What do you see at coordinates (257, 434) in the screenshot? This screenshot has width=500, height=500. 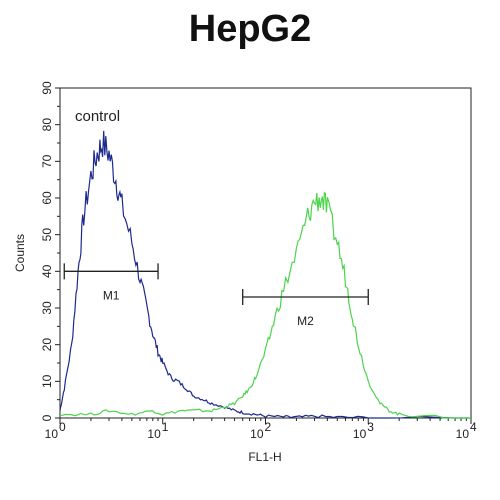 I see `x-tick-label-2: 10` at bounding box center [257, 434].